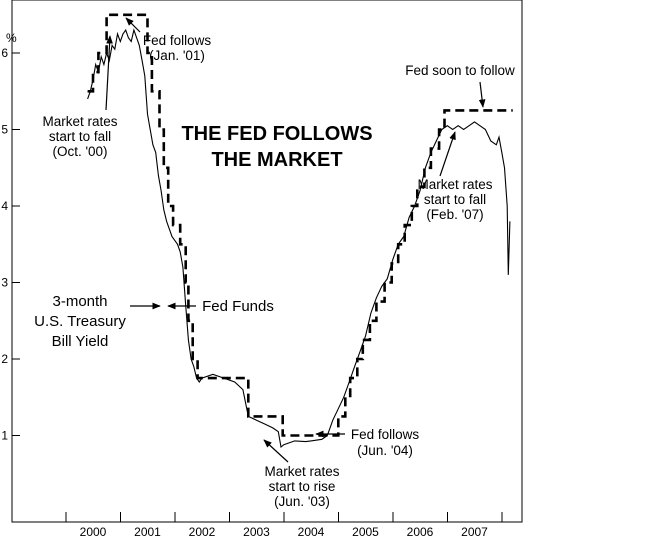 Image resolution: width=663 pixels, height=550 pixels. What do you see at coordinates (284, 525) in the screenshot?
I see `x-axis: 2000 2001 2002 2003 2004 2005 2006 2007` at bounding box center [284, 525].